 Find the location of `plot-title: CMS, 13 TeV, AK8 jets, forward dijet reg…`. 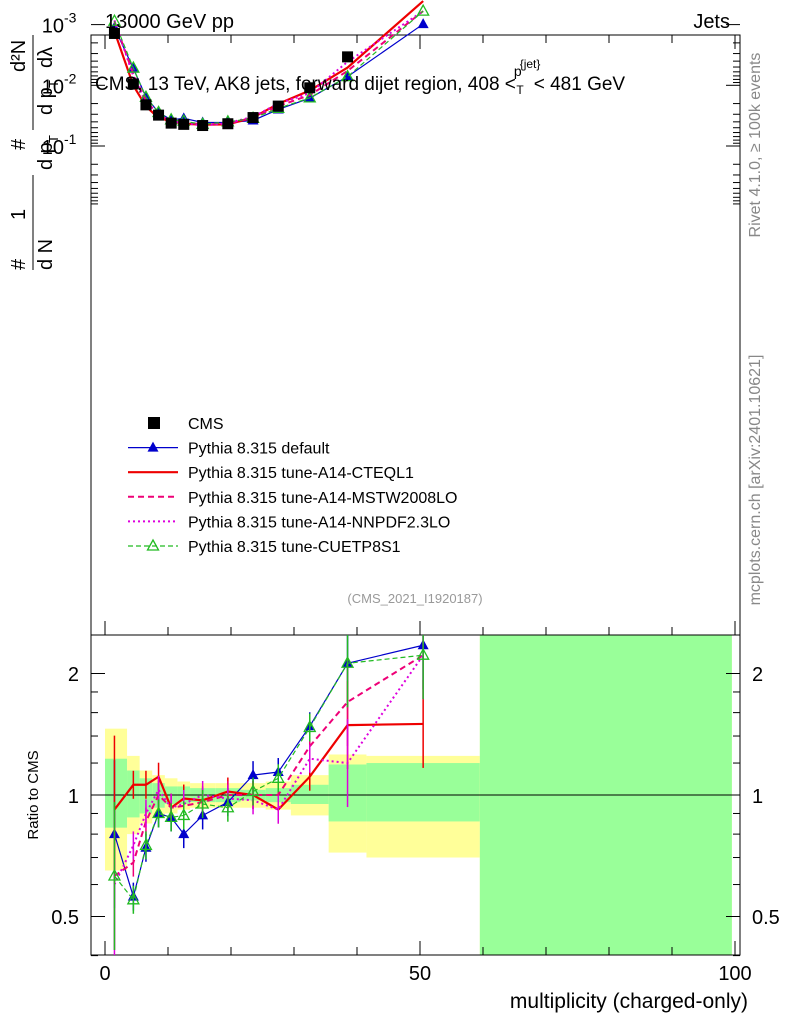

plot-title: CMS, 13 TeV, AK8 jets, forward dijet reg… is located at coordinates (360, 77).